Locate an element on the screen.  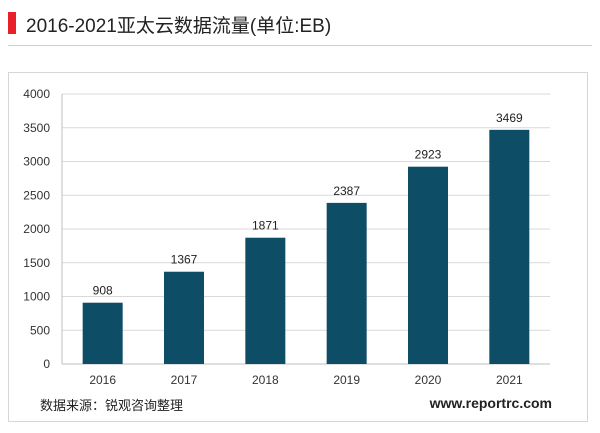
x-tick-label: 2017 is located at coordinates (184, 380).